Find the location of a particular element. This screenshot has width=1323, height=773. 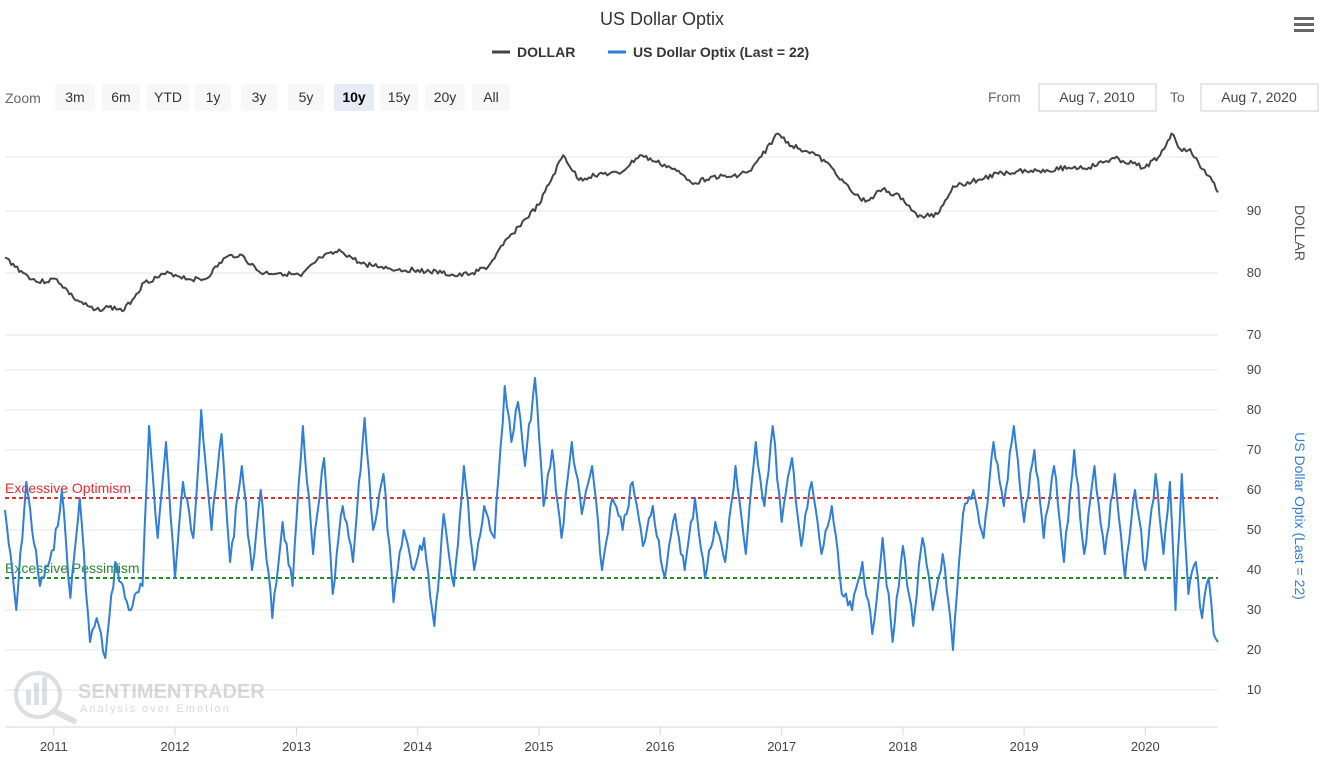

zoom-button-1y: 1y is located at coordinates (213, 97).